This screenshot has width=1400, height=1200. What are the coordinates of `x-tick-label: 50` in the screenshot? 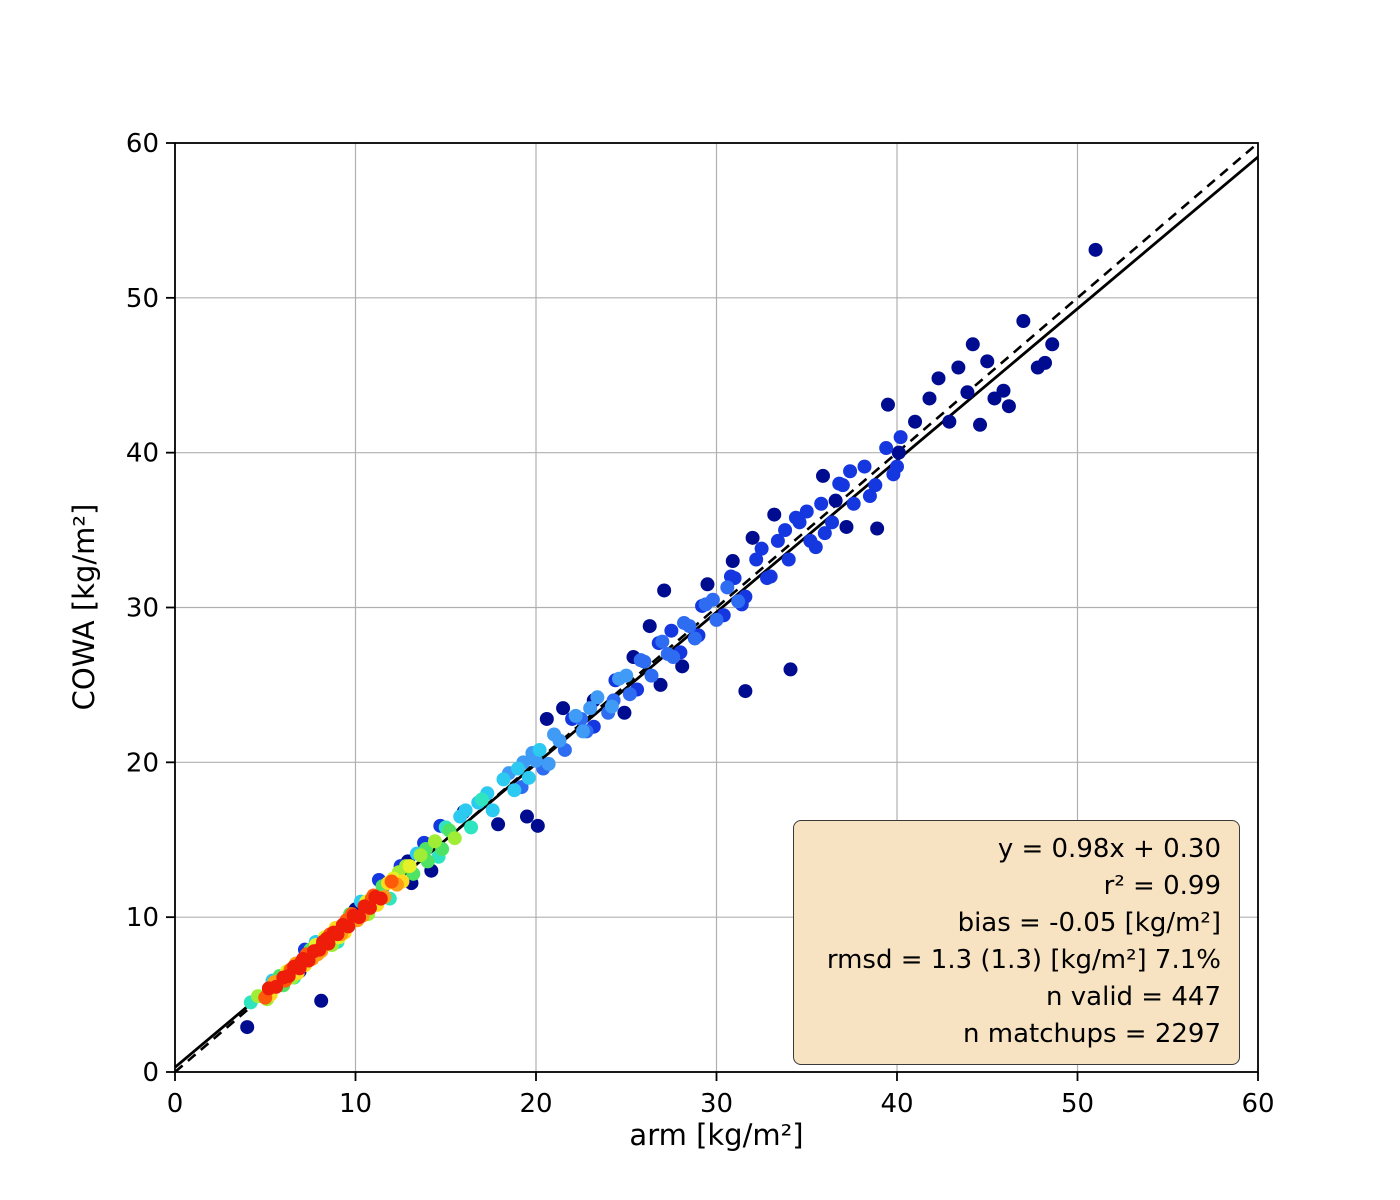 It's located at (1077, 1104).